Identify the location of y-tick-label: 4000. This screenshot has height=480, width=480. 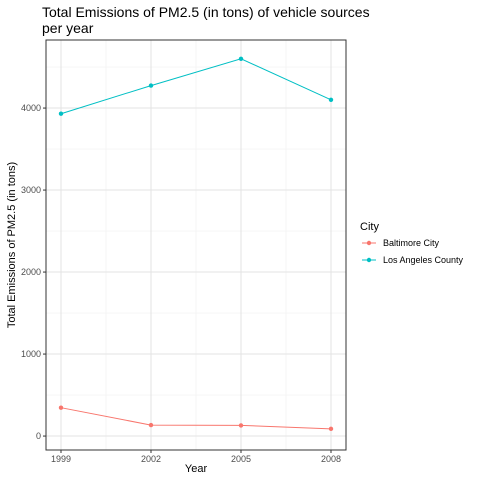
(31, 108).